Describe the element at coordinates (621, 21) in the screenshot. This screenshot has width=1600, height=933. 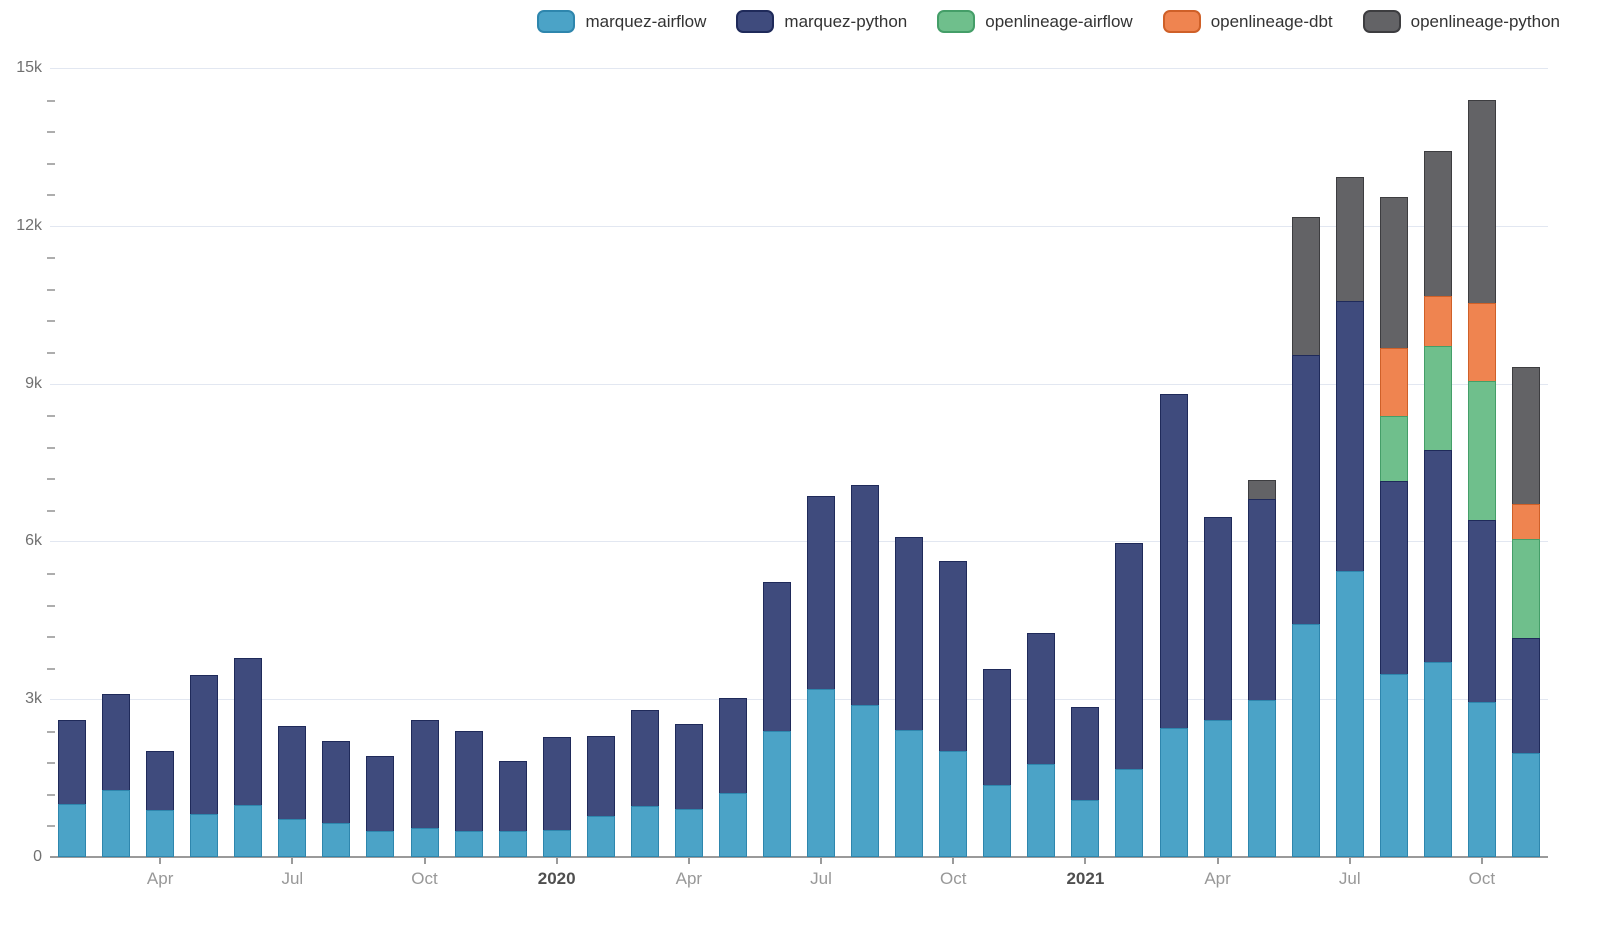
I see `legend-item-marquez-airflow: marquez-airflow` at that location.